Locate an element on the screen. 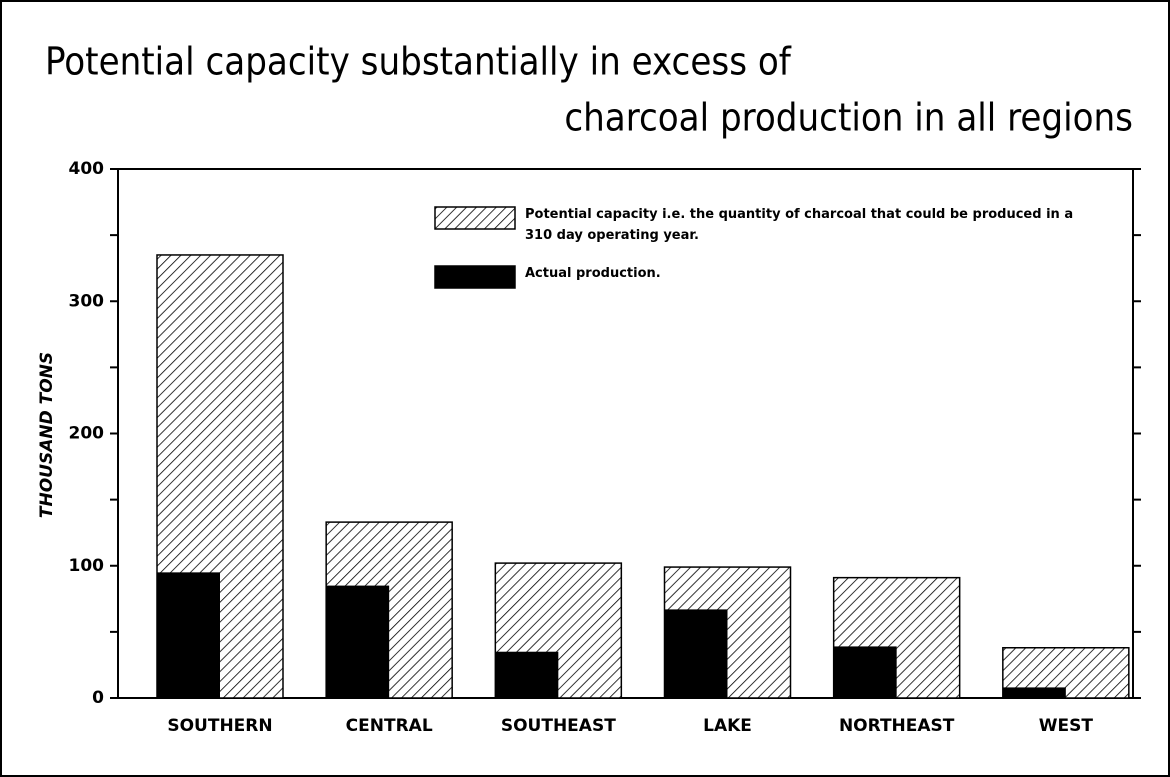 Image resolution: width=1170 pixels, height=777 pixels. x-tick-label: LAKE is located at coordinates (727, 726).